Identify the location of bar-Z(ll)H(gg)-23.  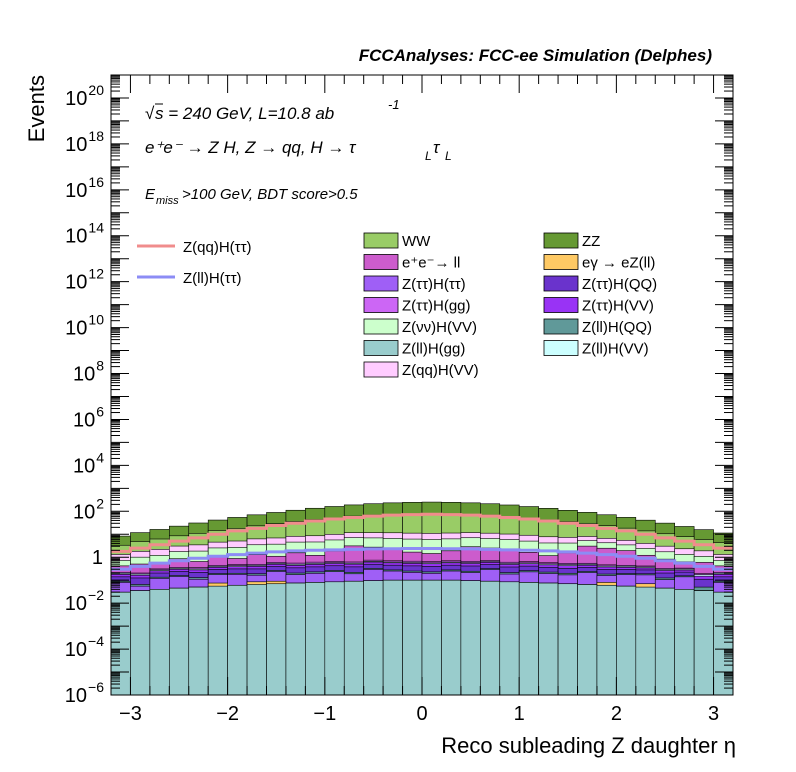
(567, 639).